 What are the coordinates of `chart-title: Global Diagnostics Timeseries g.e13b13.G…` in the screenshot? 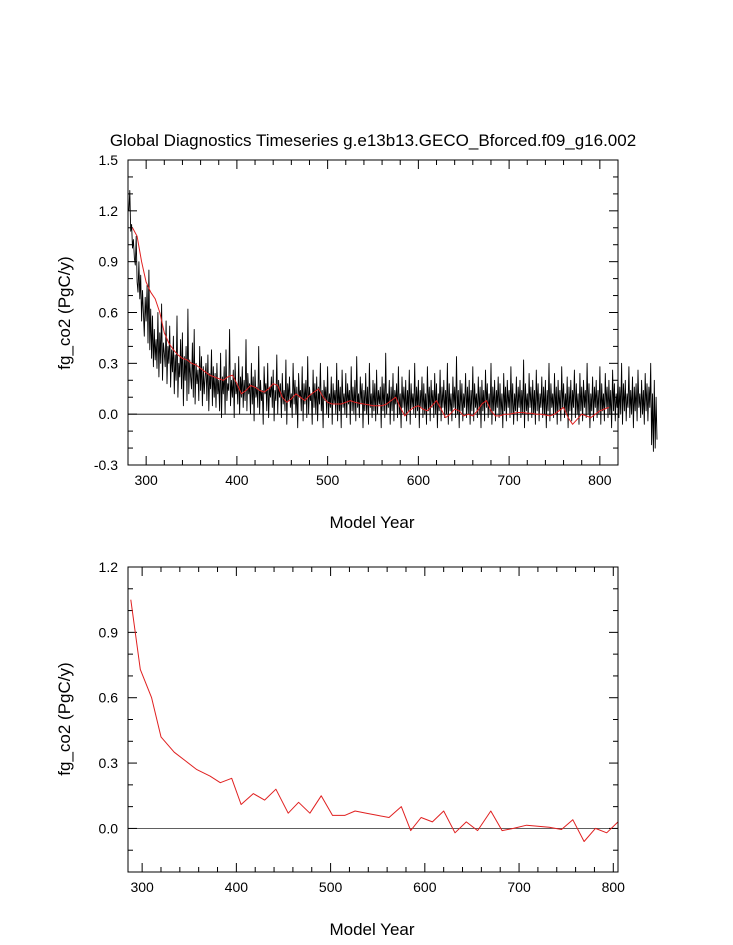 It's located at (373, 140).